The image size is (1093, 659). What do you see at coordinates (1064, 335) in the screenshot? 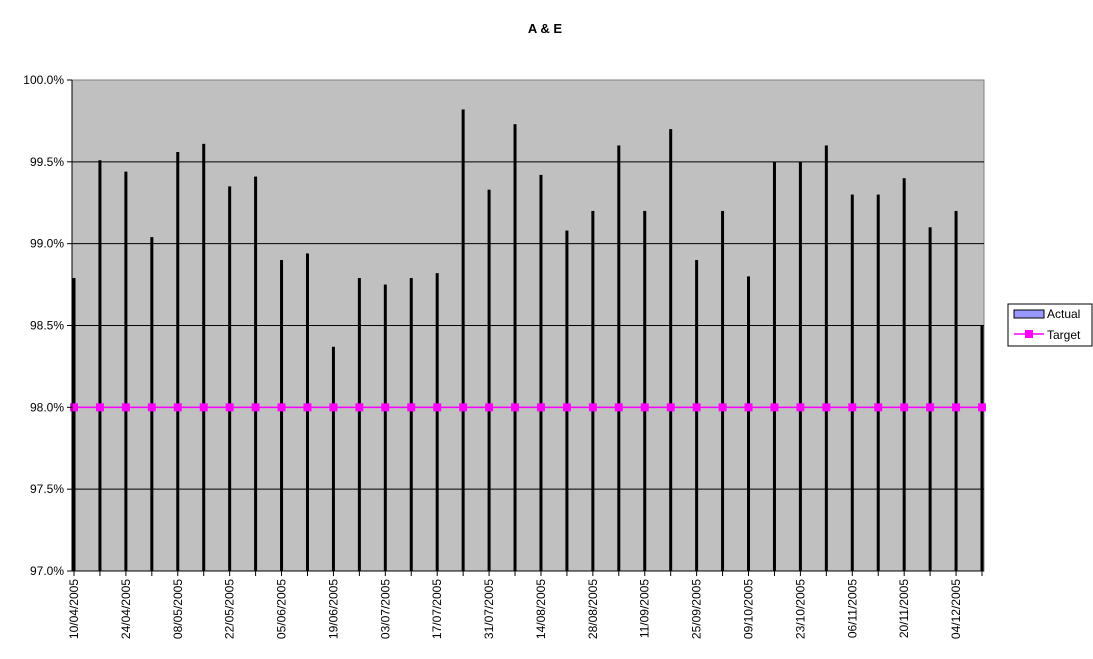
I see `legend-target-label: Target` at bounding box center [1064, 335].